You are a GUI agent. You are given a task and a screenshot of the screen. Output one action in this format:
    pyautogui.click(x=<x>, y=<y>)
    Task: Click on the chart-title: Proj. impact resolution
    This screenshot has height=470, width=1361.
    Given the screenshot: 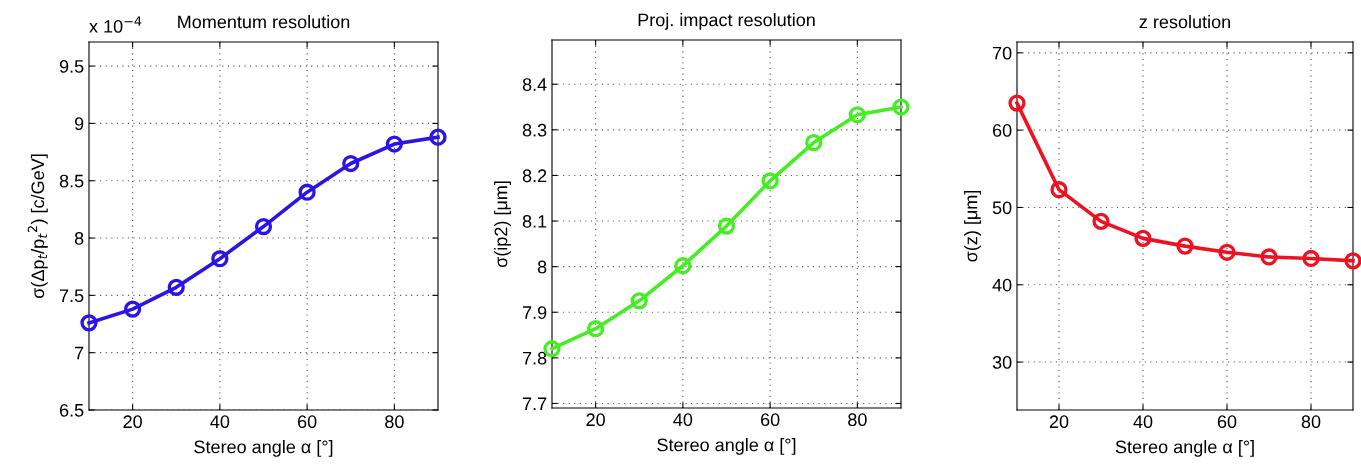 What is the action you would take?
    pyautogui.click(x=726, y=21)
    